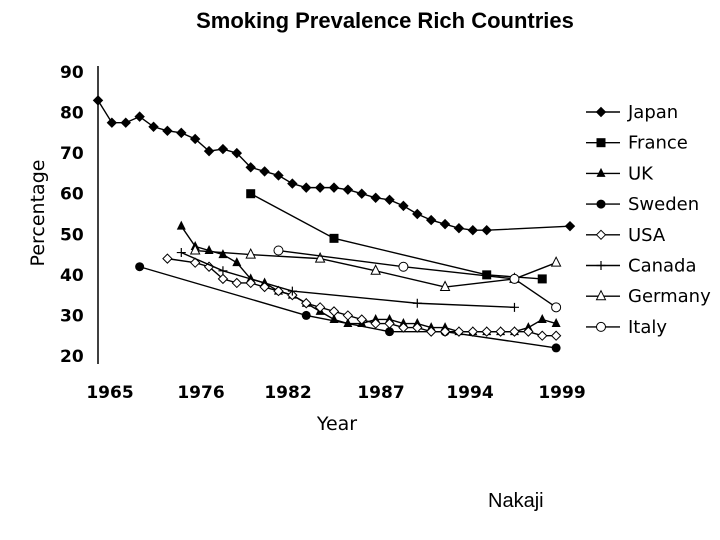  What do you see at coordinates (601, 326) in the screenshot?
I see `legend-marker-italy` at bounding box center [601, 326].